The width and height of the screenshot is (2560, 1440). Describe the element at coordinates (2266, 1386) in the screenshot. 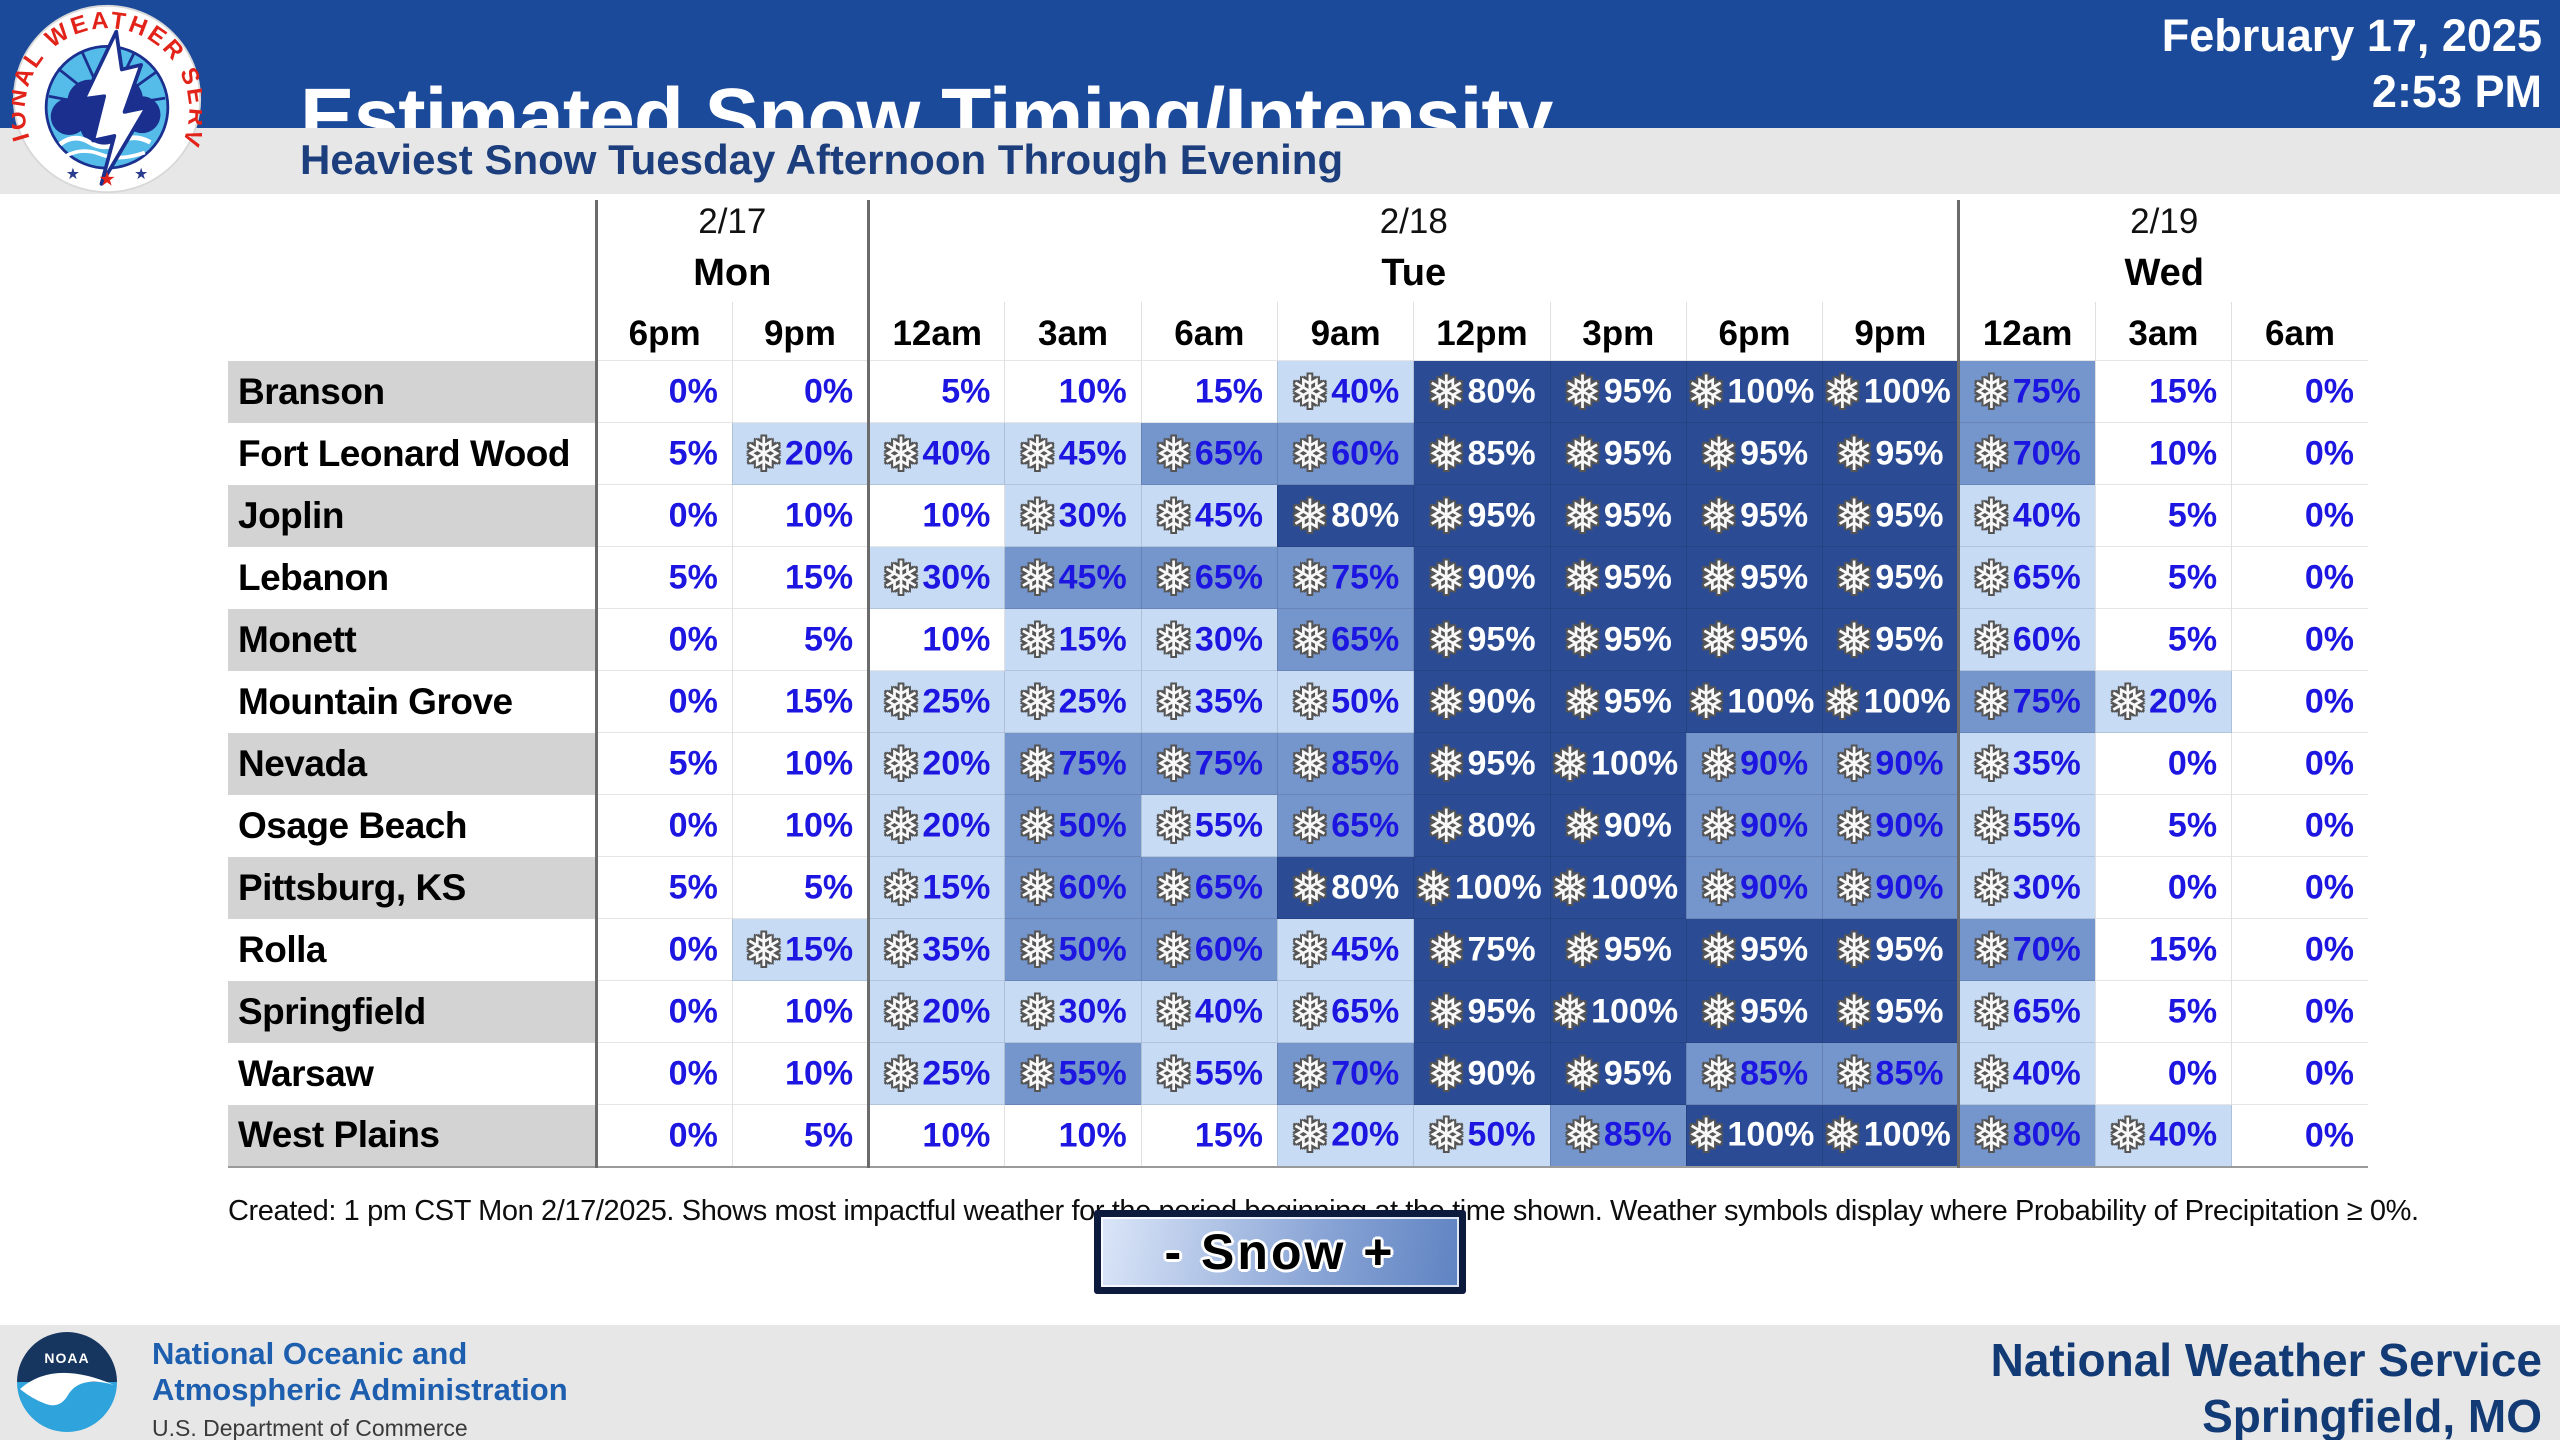

I see `nws-office-block: National Weather Service Springfield, MO` at that location.